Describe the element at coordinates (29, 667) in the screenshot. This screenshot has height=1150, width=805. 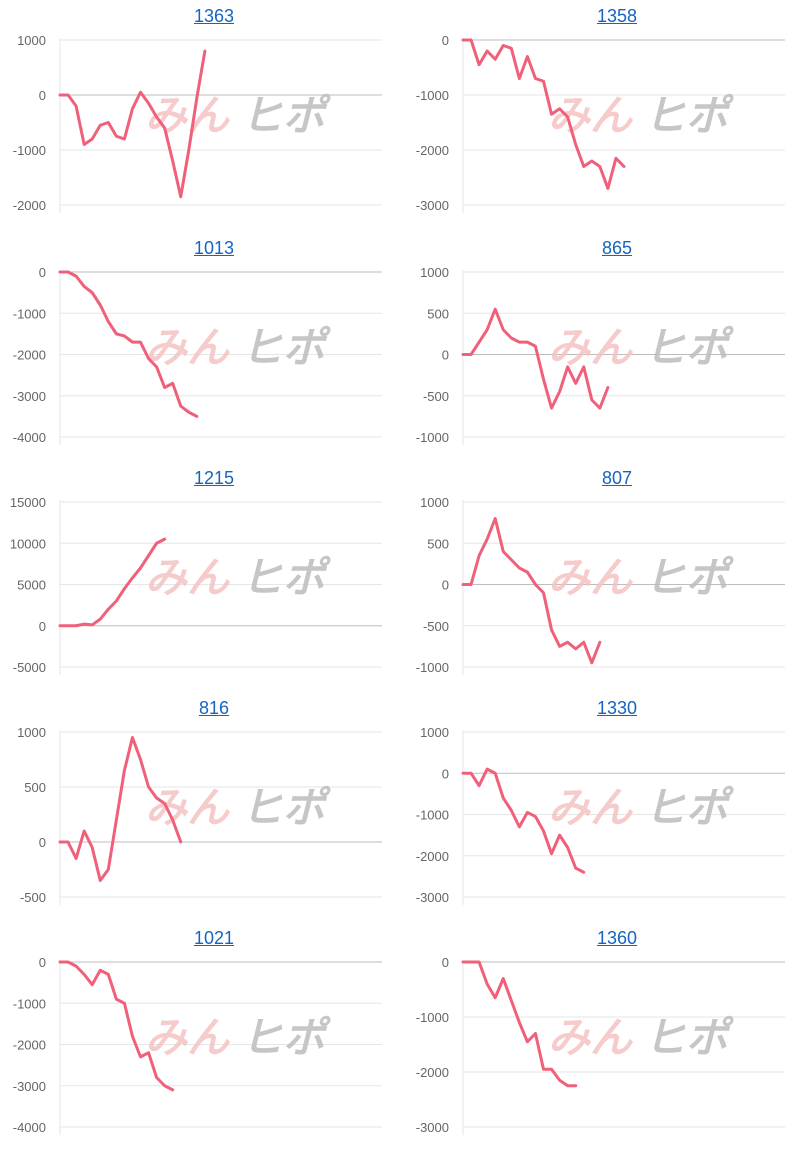
I see `y-tick-label: -5000` at that location.